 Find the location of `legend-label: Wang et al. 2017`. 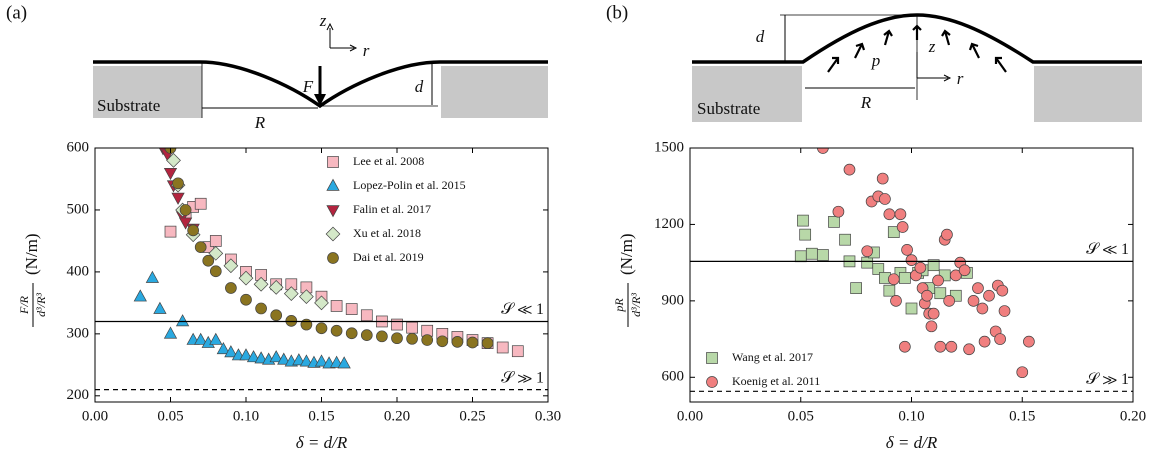

legend-label: Wang et al. 2017 is located at coordinates (772, 357).